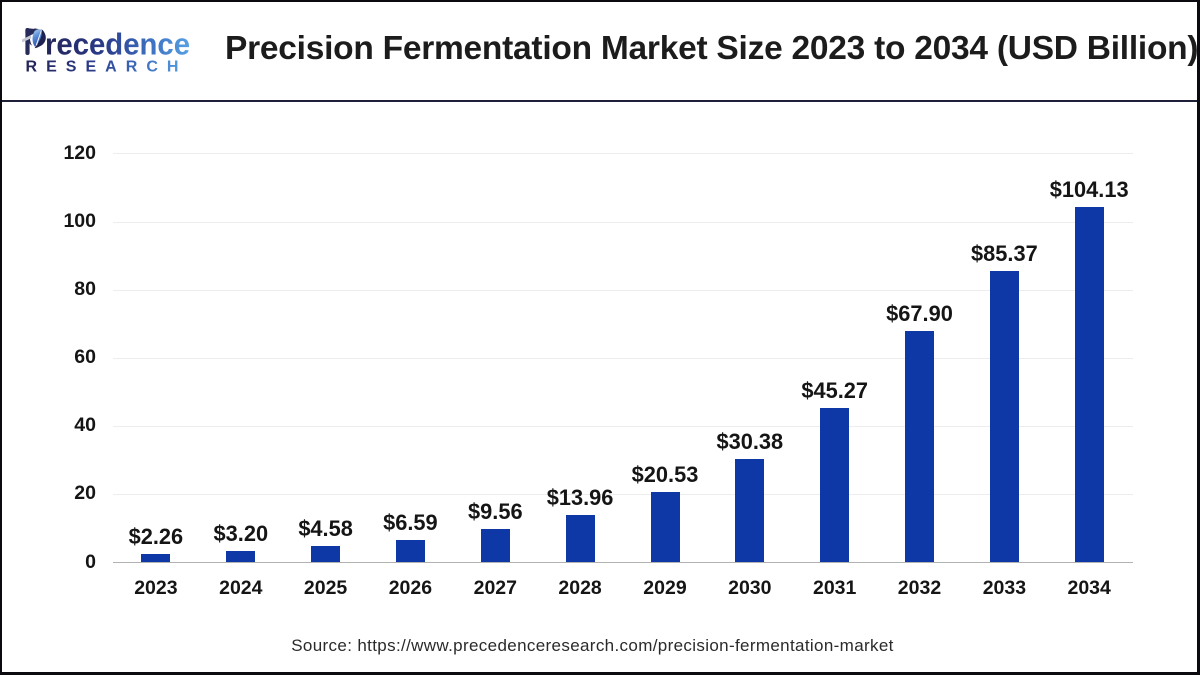 The image size is (1200, 675). I want to click on svg-text: RESEARCH, so click(107, 67).